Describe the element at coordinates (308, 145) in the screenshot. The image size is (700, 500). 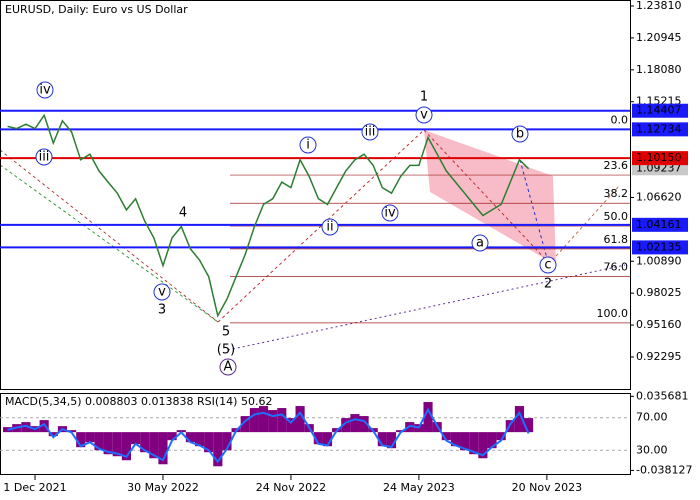
I see `wave-label: i` at that location.